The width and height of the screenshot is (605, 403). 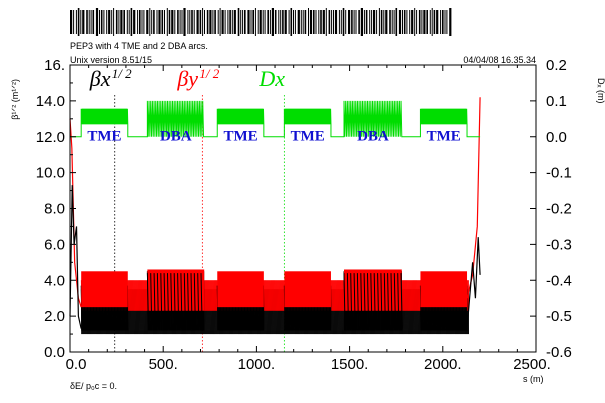 I want to click on beta-x-dba-stripes, so click(x=174, y=301).